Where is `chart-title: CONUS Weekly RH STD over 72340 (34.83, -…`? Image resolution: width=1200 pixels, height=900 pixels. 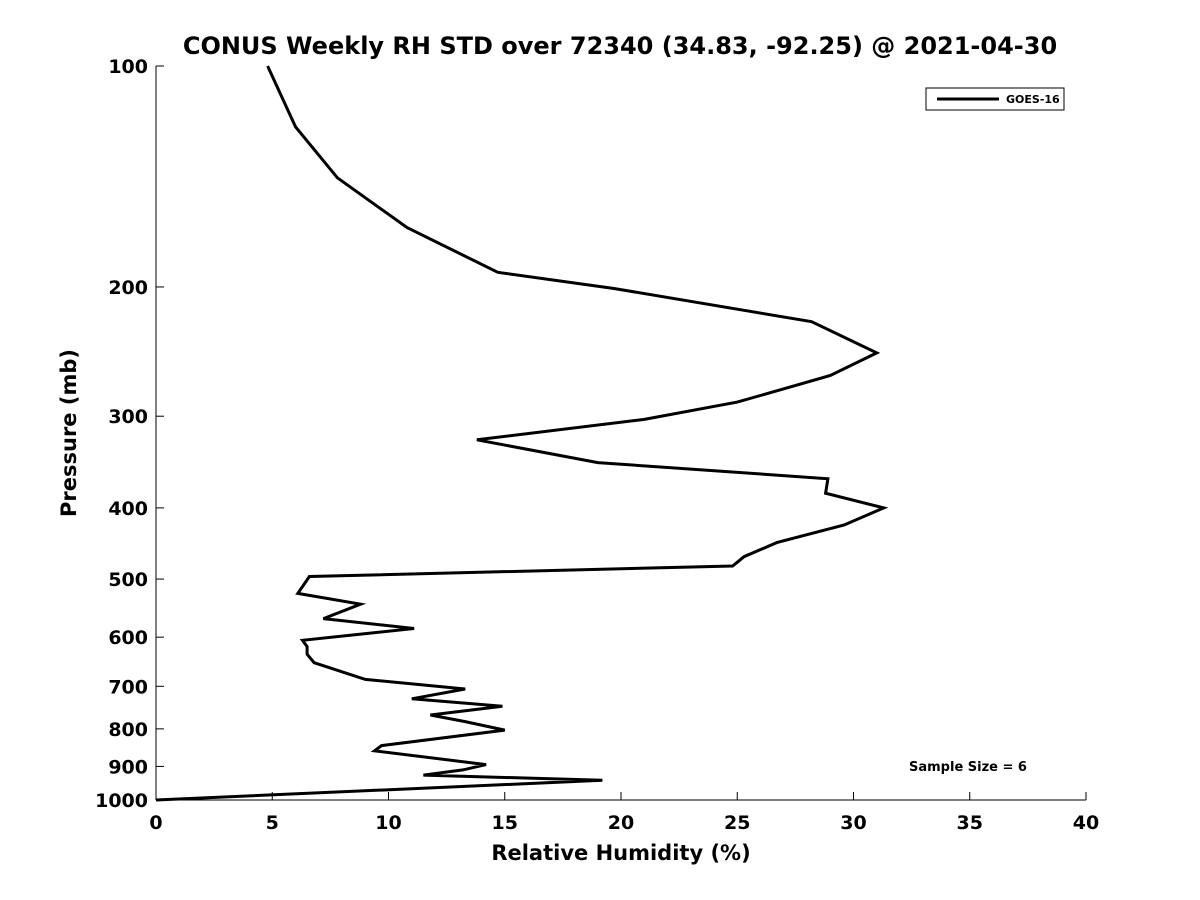
chart-title: CONUS Weekly RH STD over 72340 (34.83, -… is located at coordinates (620, 46).